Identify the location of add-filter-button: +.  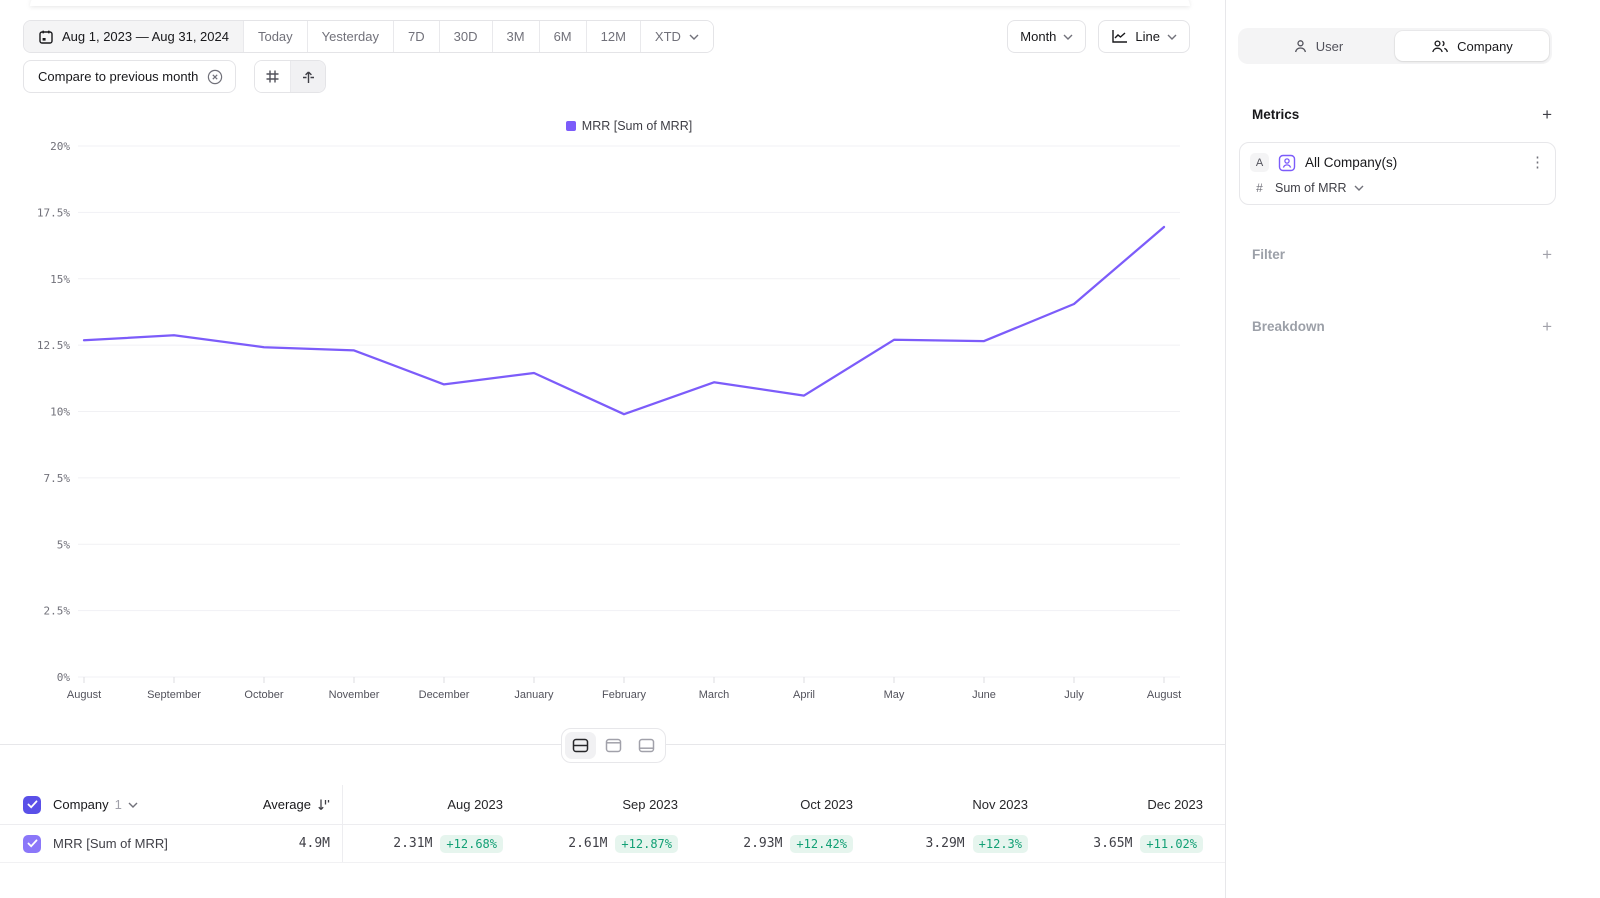
(1547, 254).